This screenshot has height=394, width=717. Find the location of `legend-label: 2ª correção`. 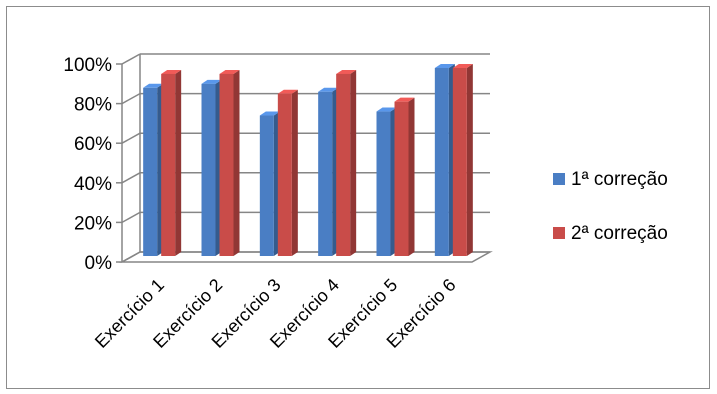

legend-label: 2ª correção is located at coordinates (619, 233).